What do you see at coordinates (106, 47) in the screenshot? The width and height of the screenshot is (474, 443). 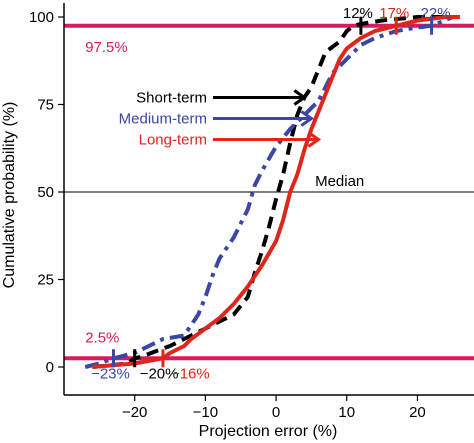 I see `reference-label: 97.5%` at bounding box center [106, 47].